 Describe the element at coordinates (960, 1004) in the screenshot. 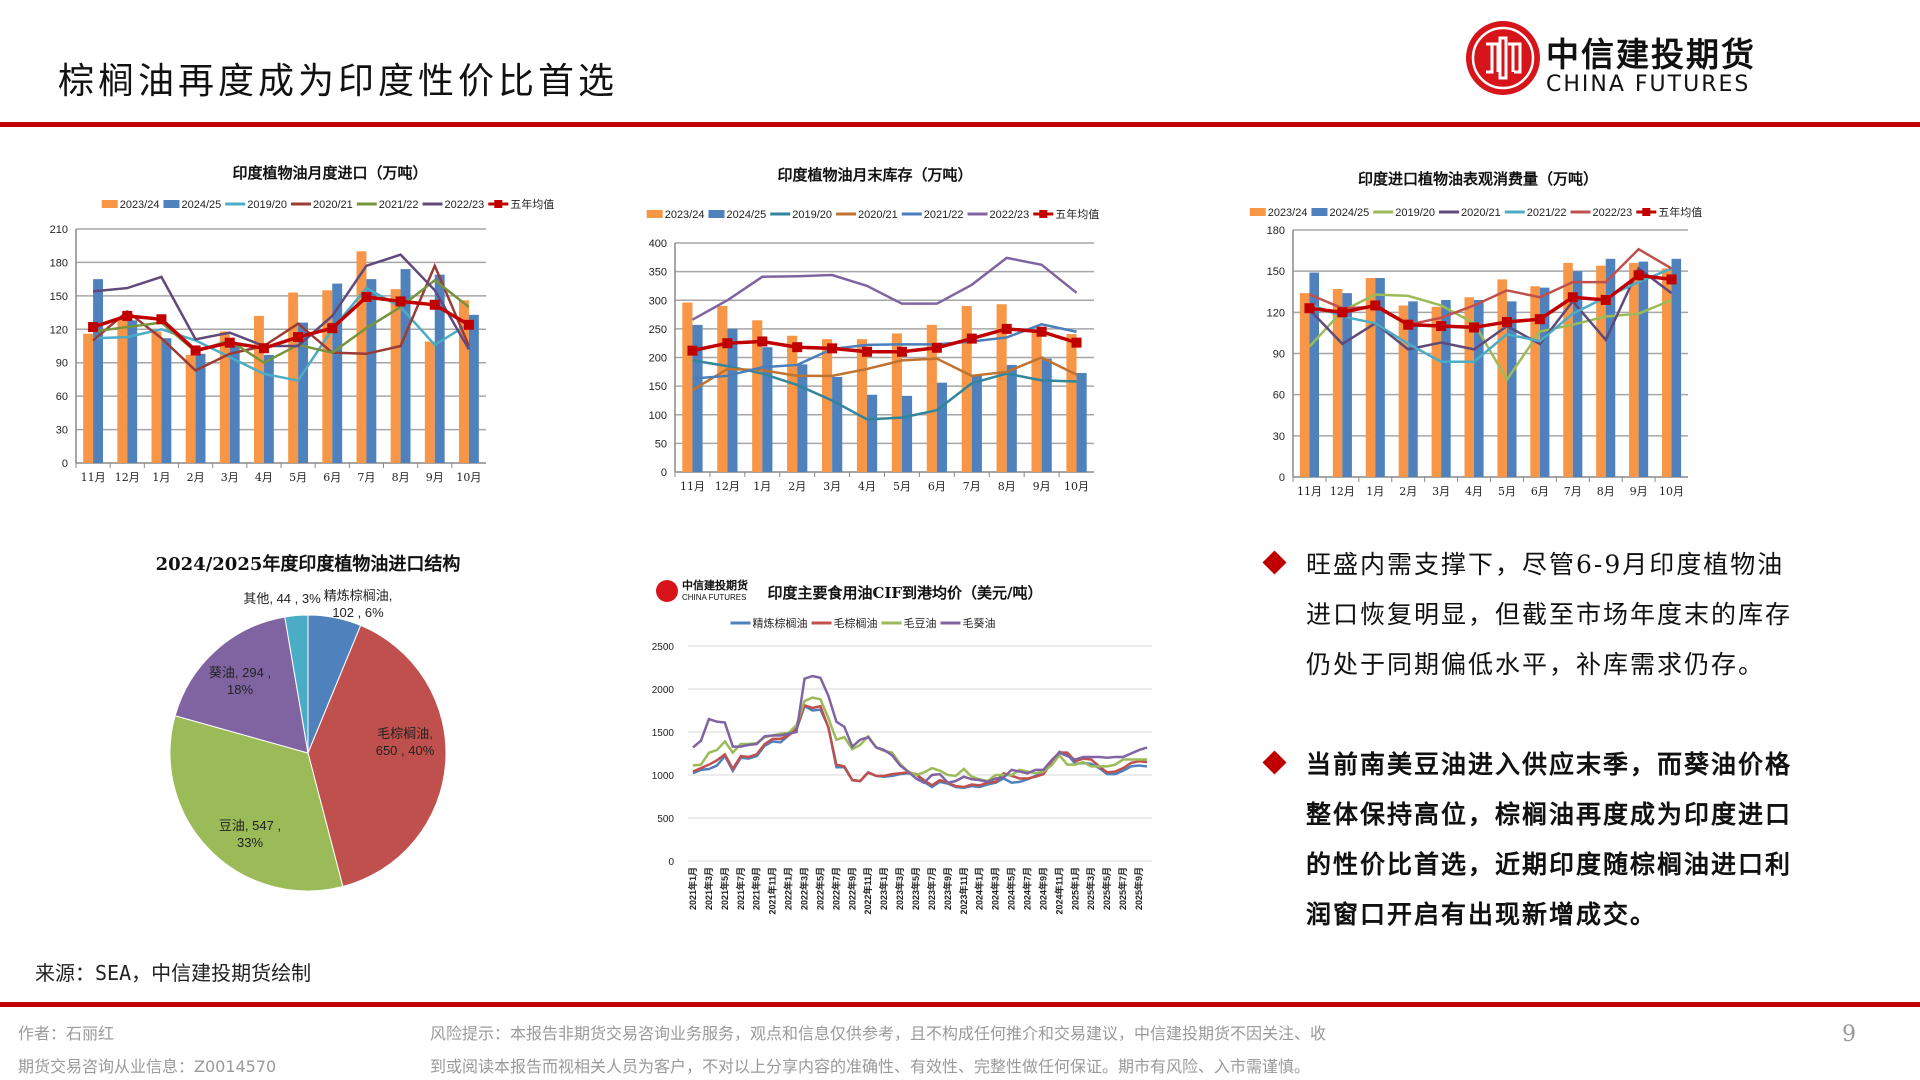

I see `footer-divider` at that location.